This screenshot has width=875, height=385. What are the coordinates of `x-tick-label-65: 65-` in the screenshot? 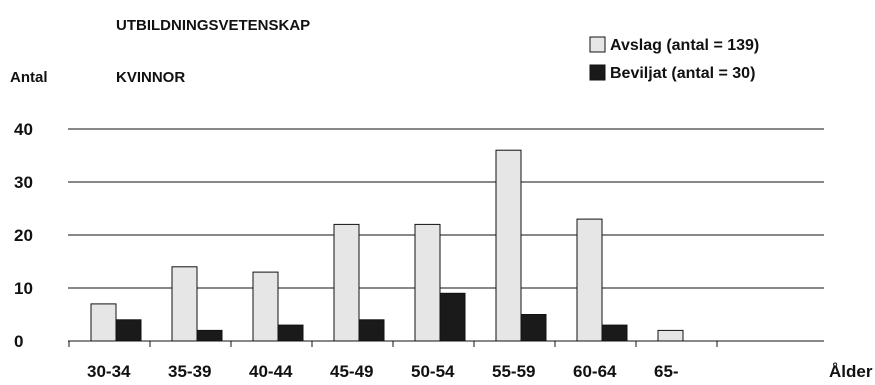 It's located at (666, 371).